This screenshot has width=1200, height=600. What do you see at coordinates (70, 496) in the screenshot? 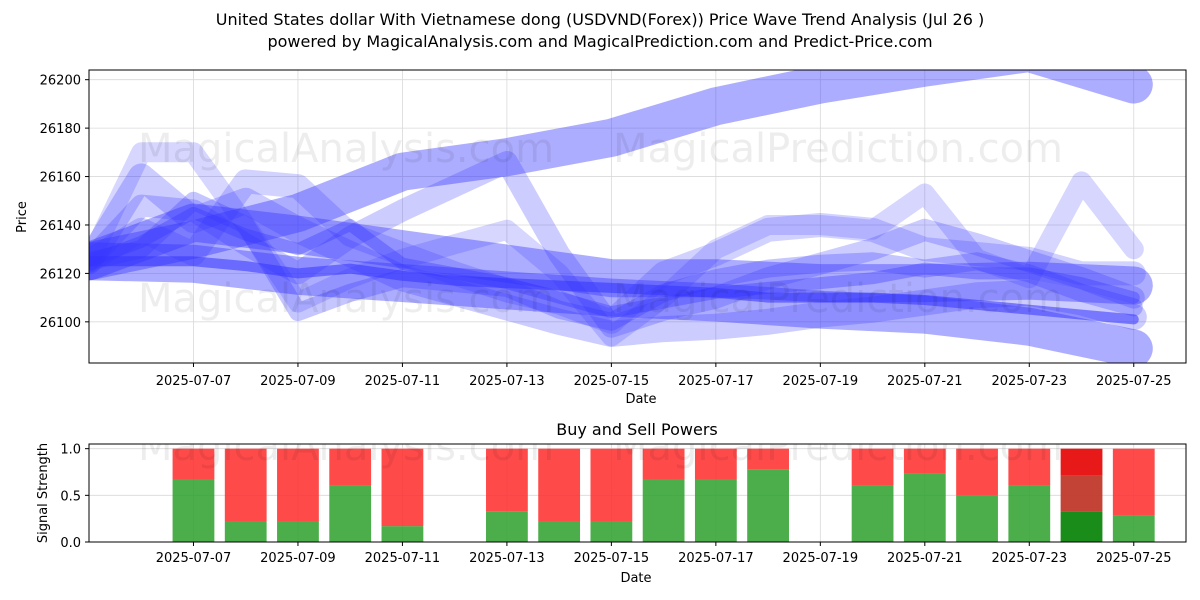
I see `y-tick-label: 0.5` at bounding box center [70, 496].